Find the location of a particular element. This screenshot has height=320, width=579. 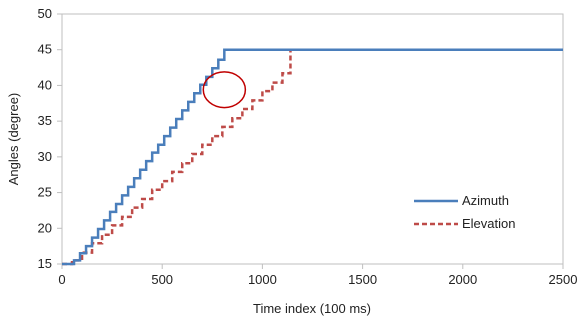

x-tick-label: 2000 is located at coordinates (462, 279).